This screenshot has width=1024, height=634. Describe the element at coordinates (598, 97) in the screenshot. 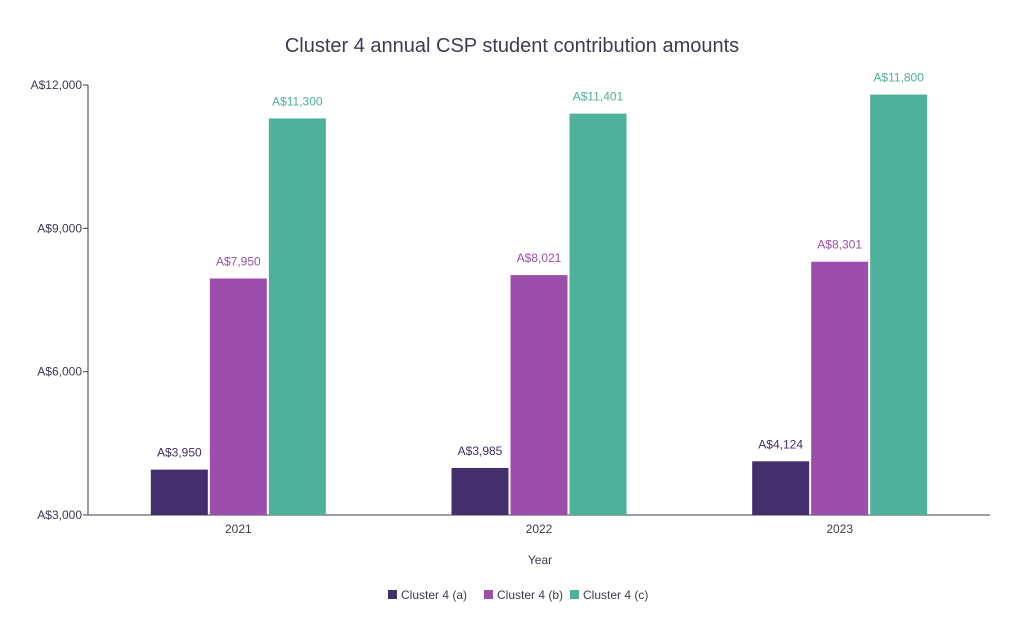

I see `data-label: A$11,401` at that location.